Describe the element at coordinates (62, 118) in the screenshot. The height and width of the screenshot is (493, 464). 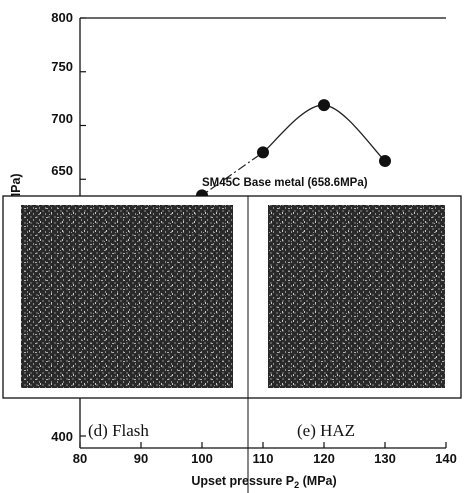
I see `y-tick-label-700: 700` at that location.